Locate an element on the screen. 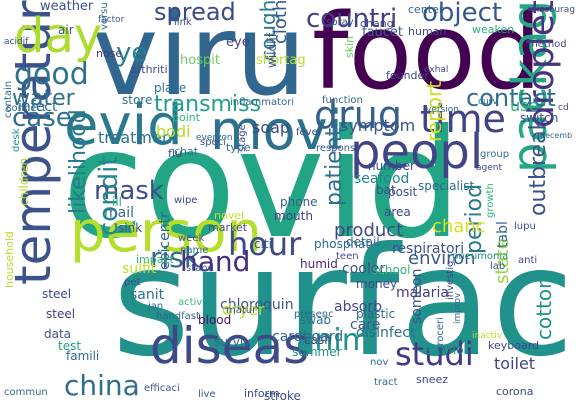  cloud-word: likelihood is located at coordinates (78, 161).